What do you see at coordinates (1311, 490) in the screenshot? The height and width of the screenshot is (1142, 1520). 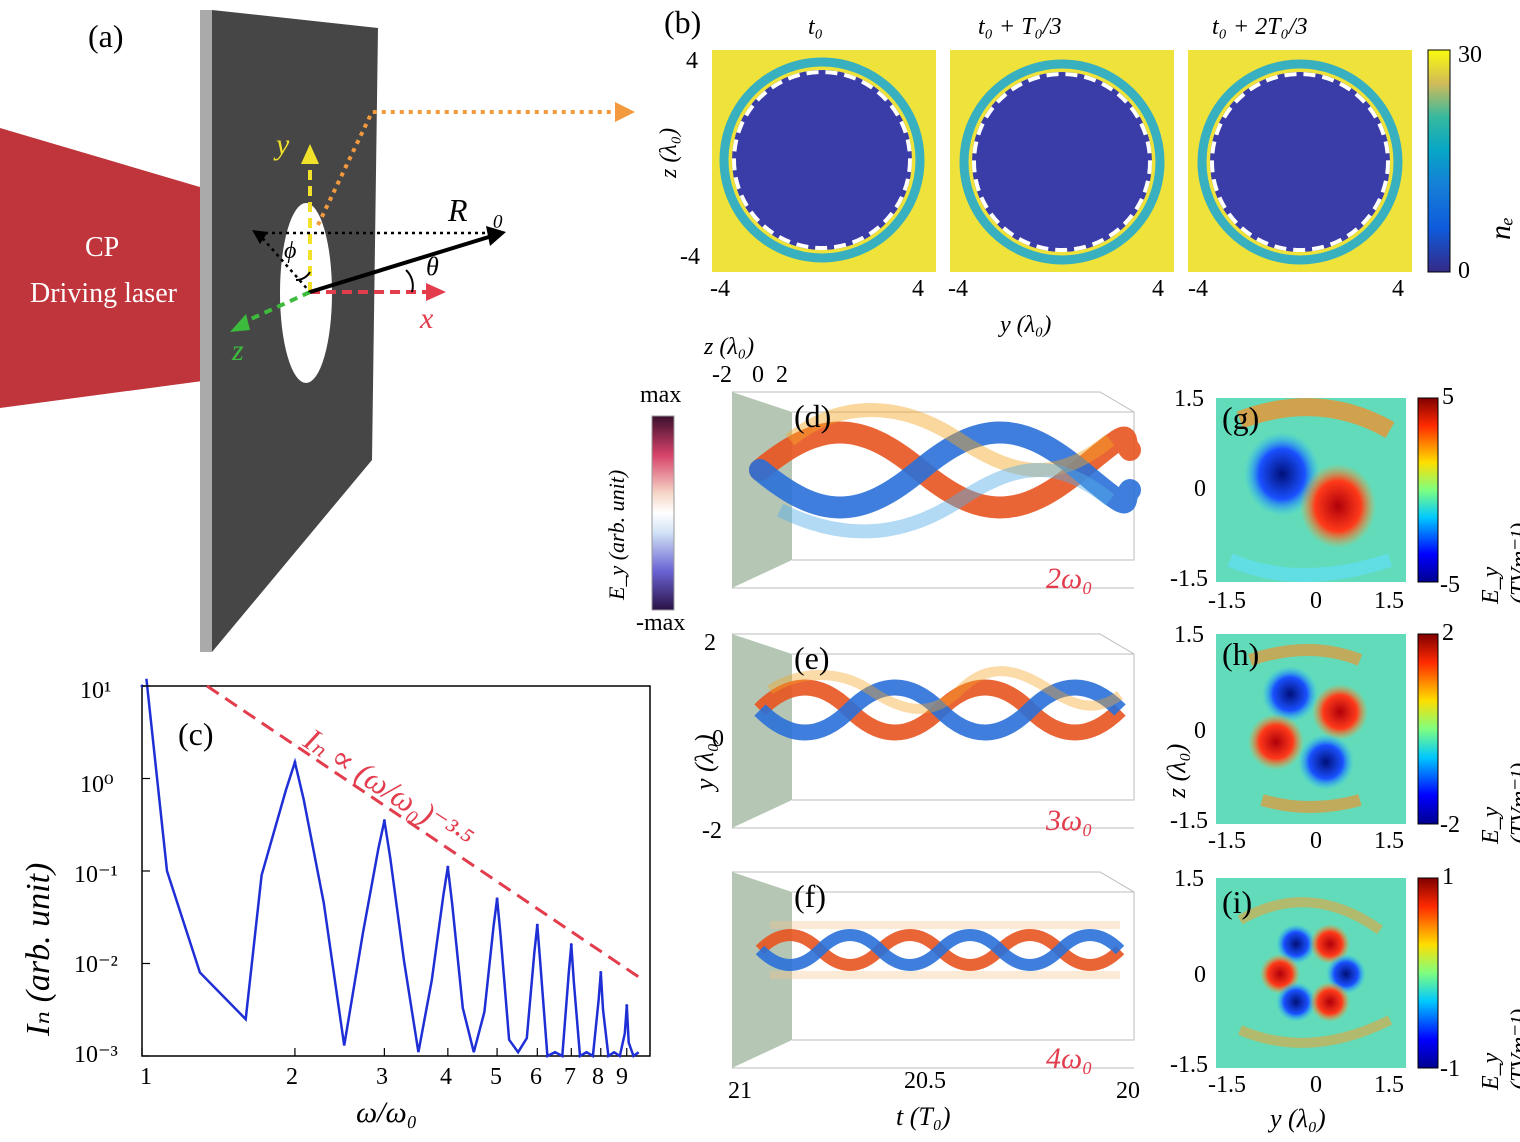 I see `field-map-g` at bounding box center [1311, 490].